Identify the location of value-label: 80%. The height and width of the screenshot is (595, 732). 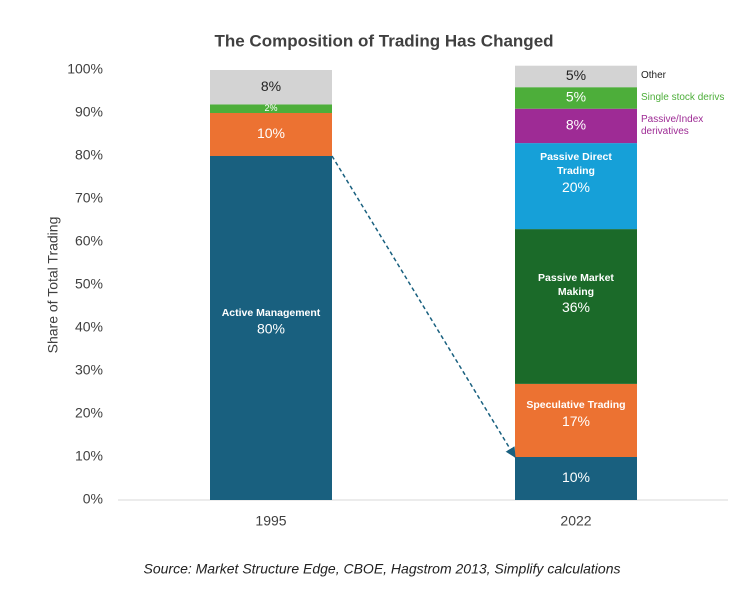
(271, 329).